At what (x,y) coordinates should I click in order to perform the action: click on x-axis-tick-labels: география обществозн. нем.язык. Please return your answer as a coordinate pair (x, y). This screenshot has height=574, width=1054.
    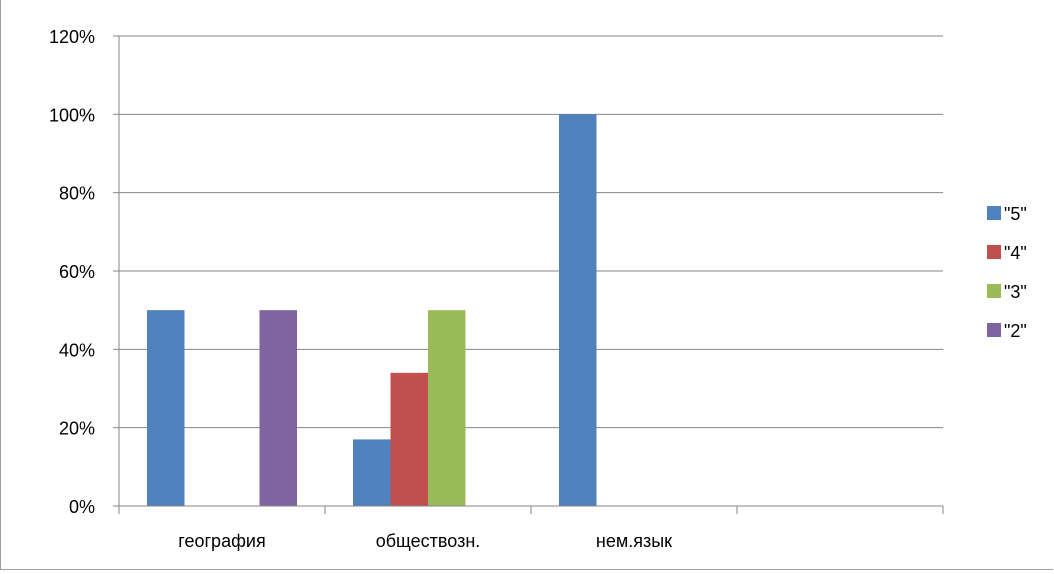
    Looking at the image, I should click on (425, 541).